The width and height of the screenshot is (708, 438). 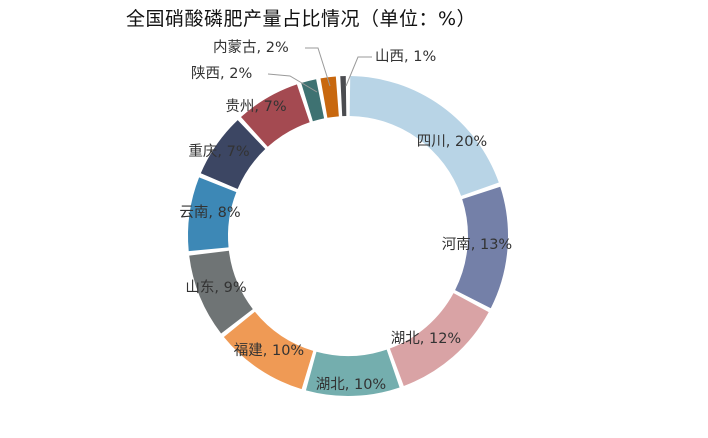 I want to click on slice-label: 山西, 1%, so click(x=405, y=56).